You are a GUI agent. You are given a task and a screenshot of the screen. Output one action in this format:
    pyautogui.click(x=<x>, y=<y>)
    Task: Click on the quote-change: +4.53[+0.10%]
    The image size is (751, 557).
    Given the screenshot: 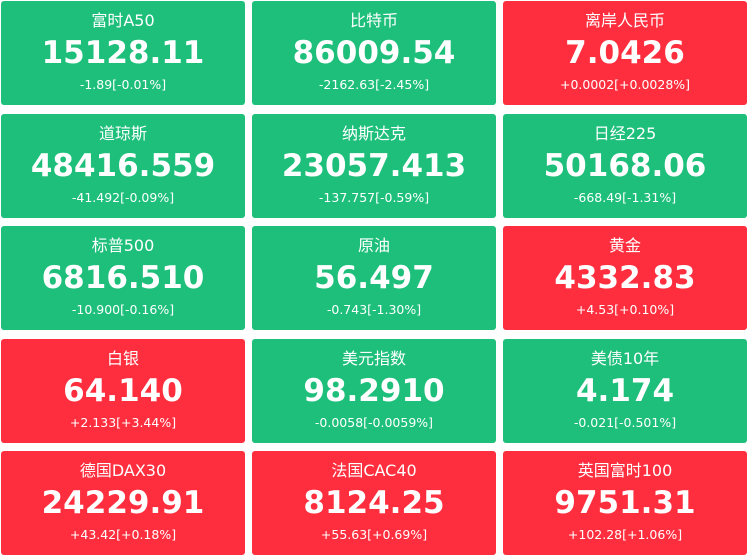 What is the action you would take?
    pyautogui.click(x=625, y=309)
    